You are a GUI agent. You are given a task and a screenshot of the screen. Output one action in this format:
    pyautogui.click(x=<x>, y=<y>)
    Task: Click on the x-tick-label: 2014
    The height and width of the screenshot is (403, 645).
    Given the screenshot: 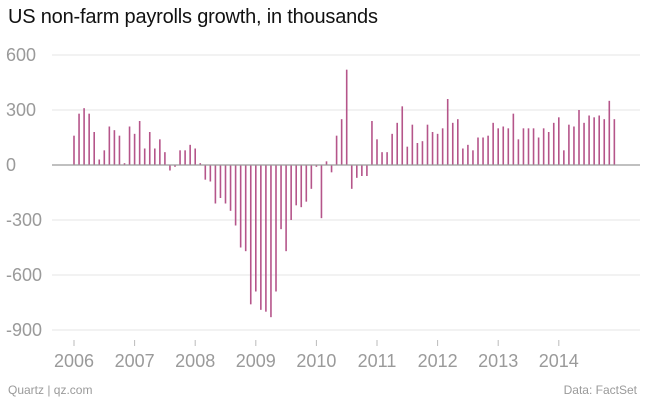 What is the action you would take?
    pyautogui.click(x=559, y=361)
    